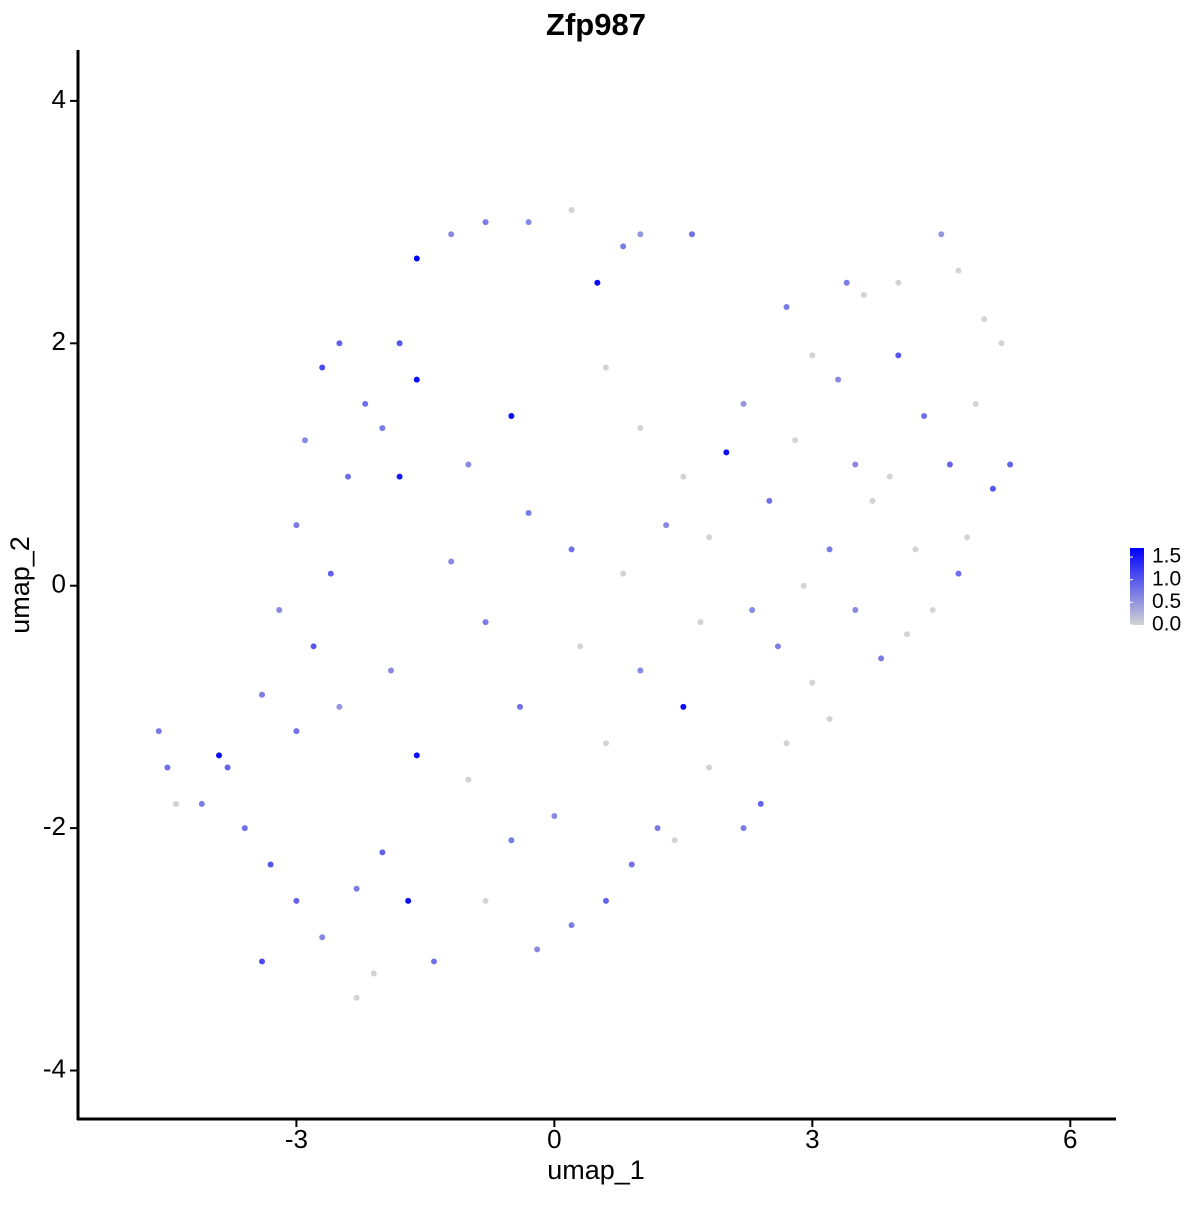 The height and width of the screenshot is (1205, 1200). I want to click on colorbar-tick-label: 0.5, so click(1166, 601).